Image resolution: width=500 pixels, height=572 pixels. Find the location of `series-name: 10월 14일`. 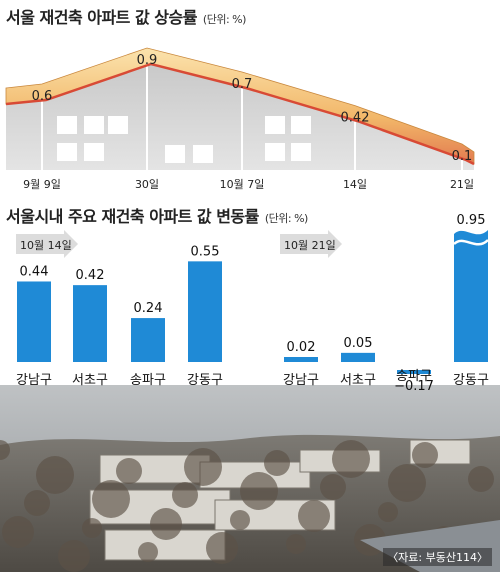

series-name: 10월 14일 is located at coordinates (46, 245).